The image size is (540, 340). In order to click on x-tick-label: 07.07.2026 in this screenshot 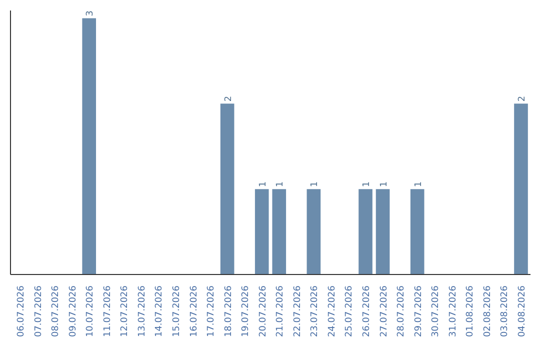, I will do `click(39, 311)`.